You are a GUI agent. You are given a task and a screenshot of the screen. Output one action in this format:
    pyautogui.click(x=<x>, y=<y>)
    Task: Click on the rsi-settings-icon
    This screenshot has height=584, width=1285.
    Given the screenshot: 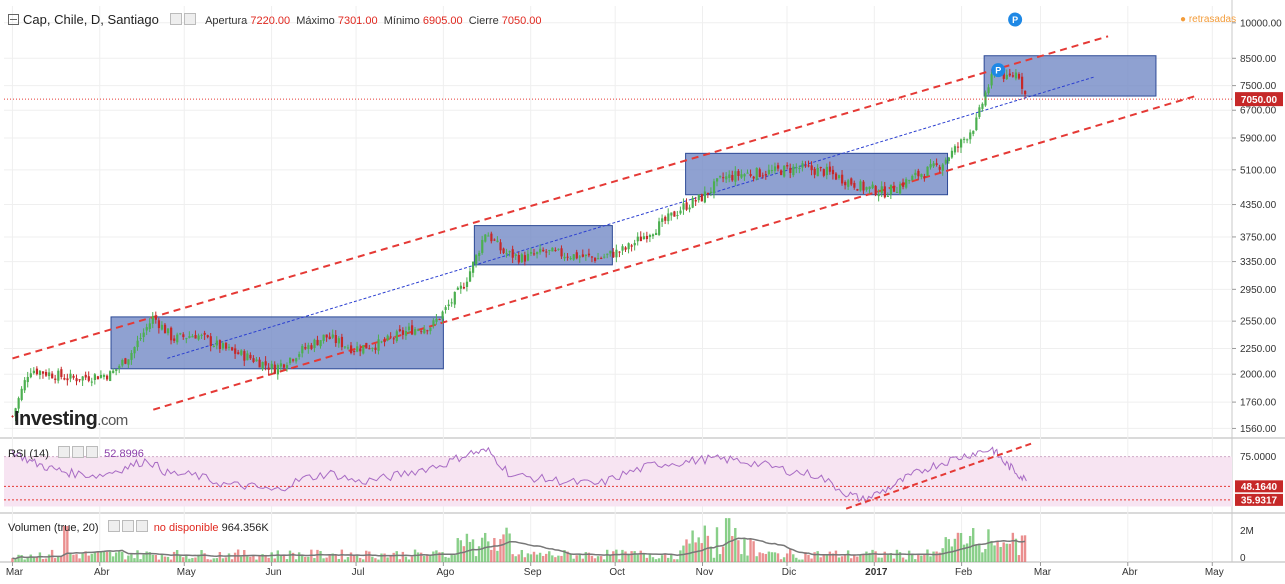 What is the action you would take?
    pyautogui.click(x=64, y=452)
    